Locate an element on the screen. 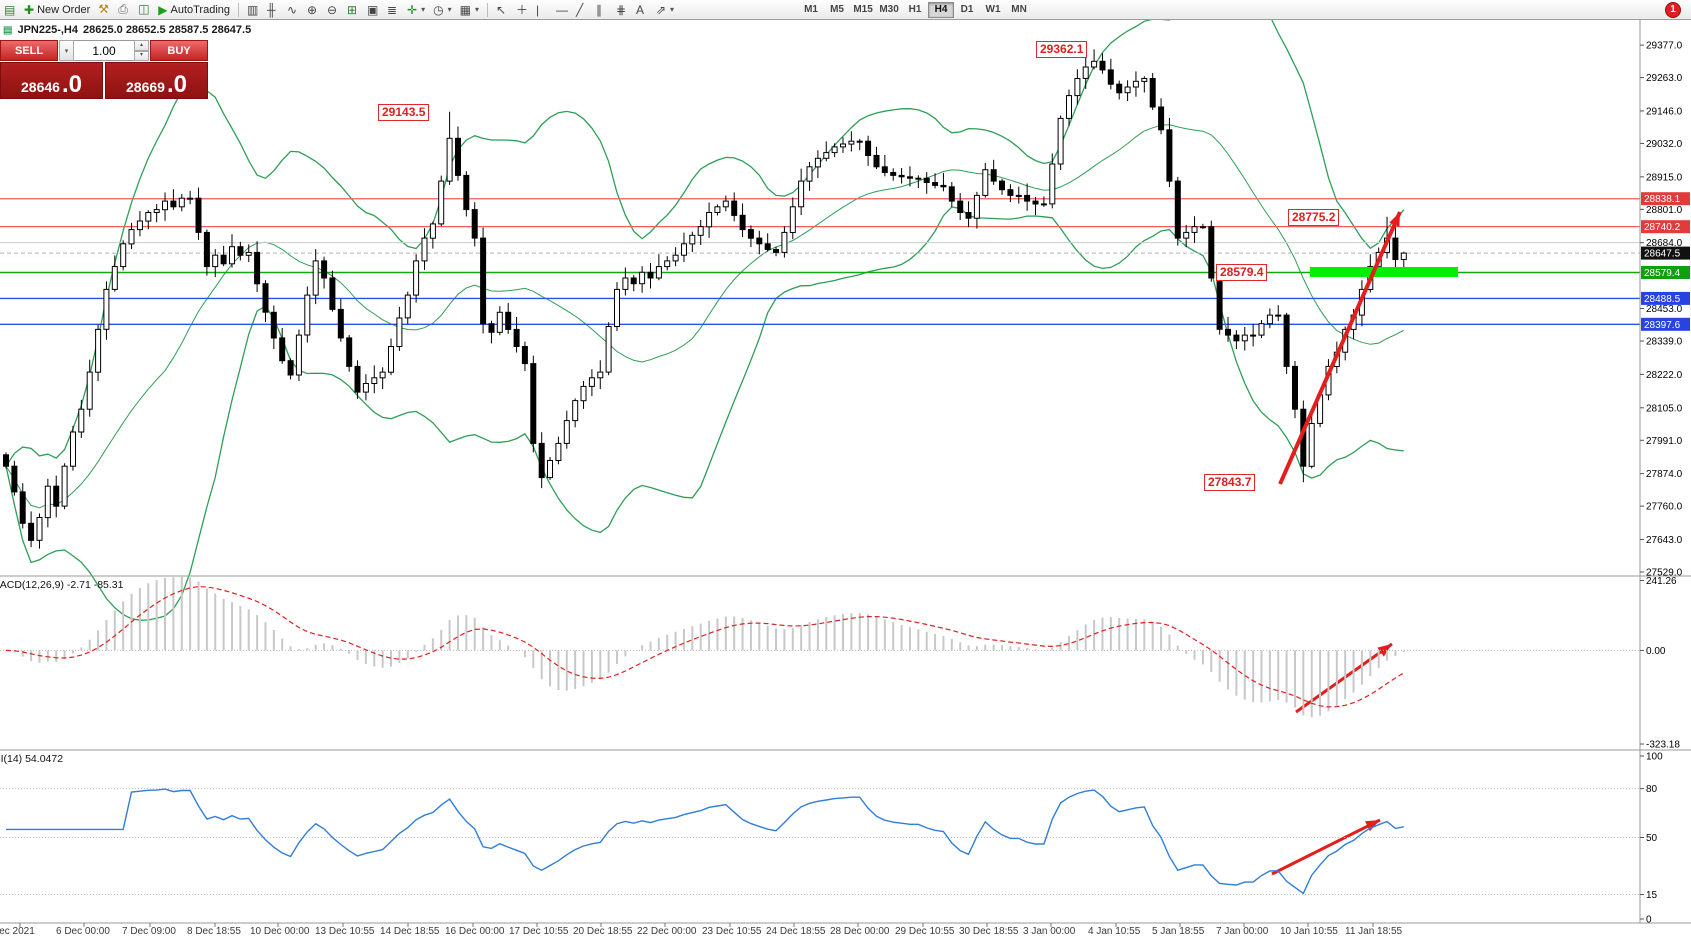  toolbar-group-draw-tools: ↖ ＋ | — ╱ ∥ ⋕ A ⇗ ▾ is located at coordinates (585, 9).